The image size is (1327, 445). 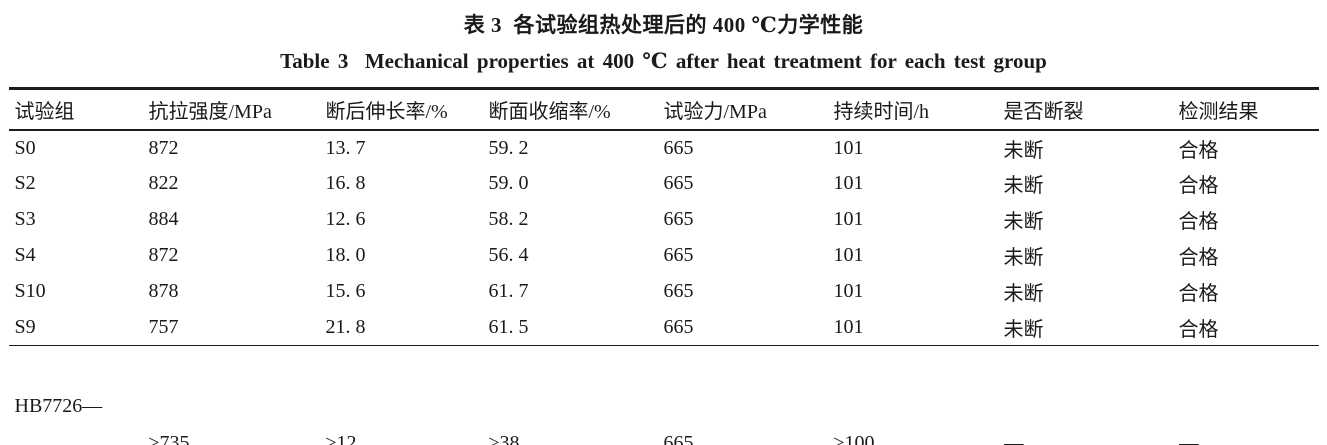 I want to click on table-row-s0: S0 872 13. 7 59. 2 665 101 未断 合格, so click(x=664, y=148).